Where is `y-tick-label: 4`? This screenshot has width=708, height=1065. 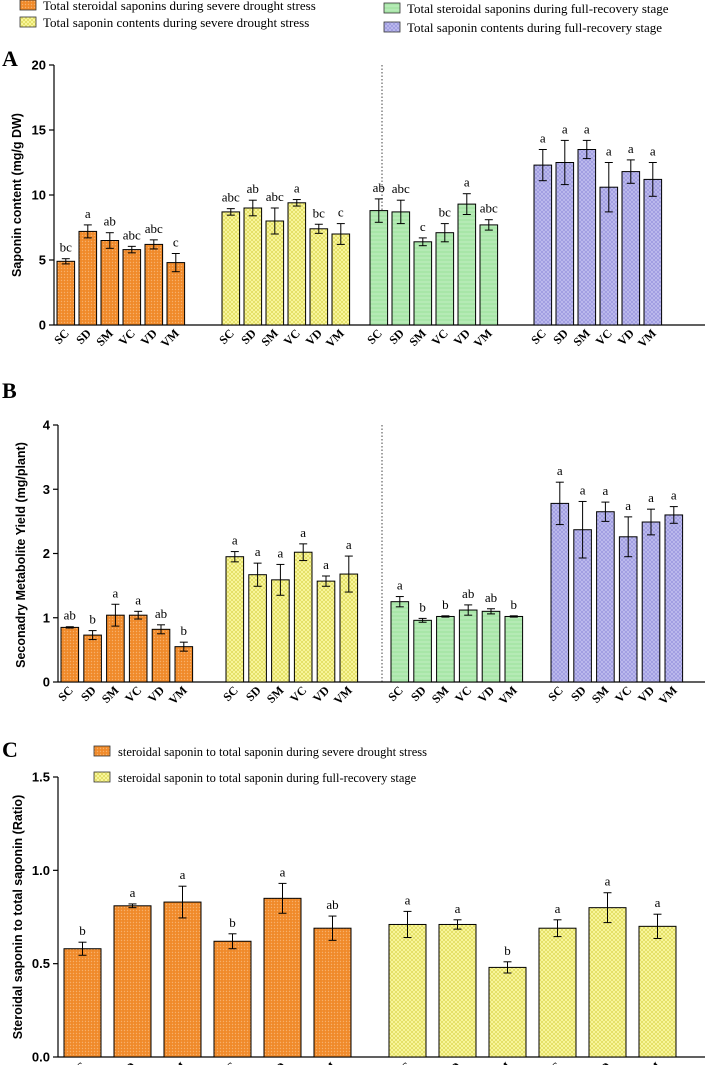 y-tick-label: 4 is located at coordinates (47, 425).